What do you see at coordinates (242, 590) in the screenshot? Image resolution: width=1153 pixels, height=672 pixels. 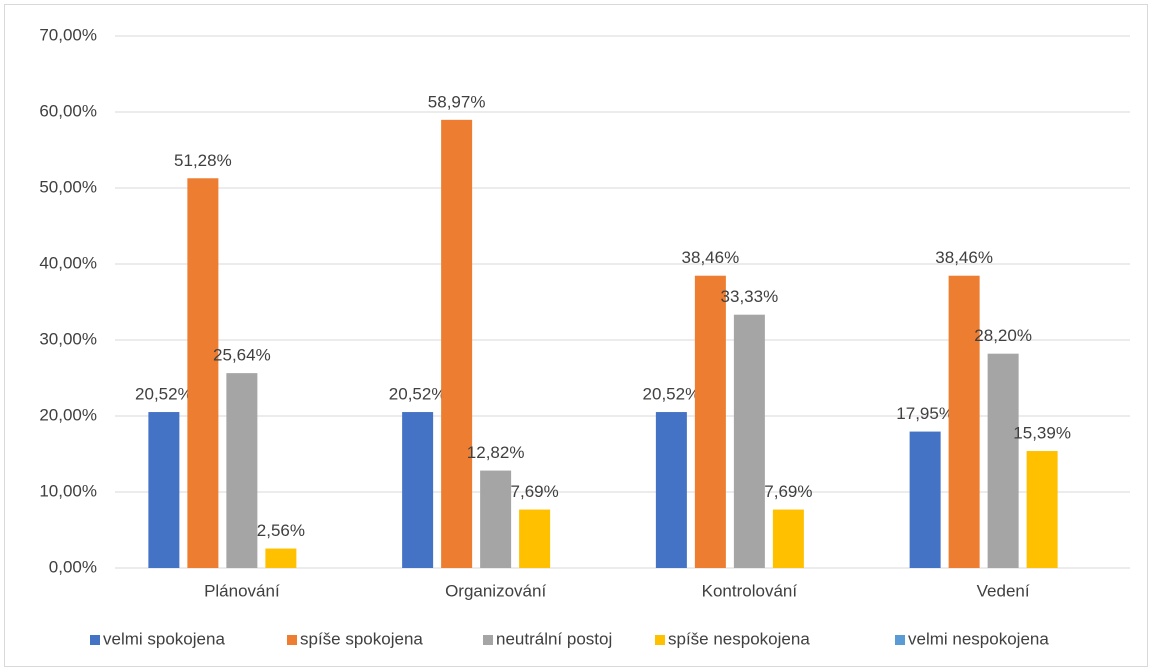 I see `x-tick-label: Plánování` at bounding box center [242, 590].